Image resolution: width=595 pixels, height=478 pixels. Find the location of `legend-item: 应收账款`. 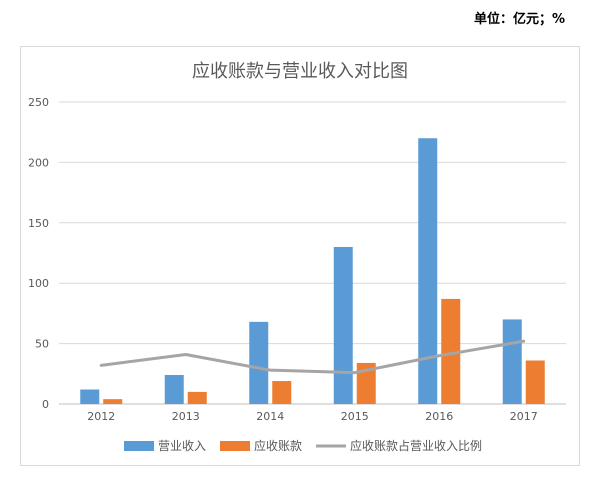

legend-item: 应收账款 is located at coordinates (261, 445).